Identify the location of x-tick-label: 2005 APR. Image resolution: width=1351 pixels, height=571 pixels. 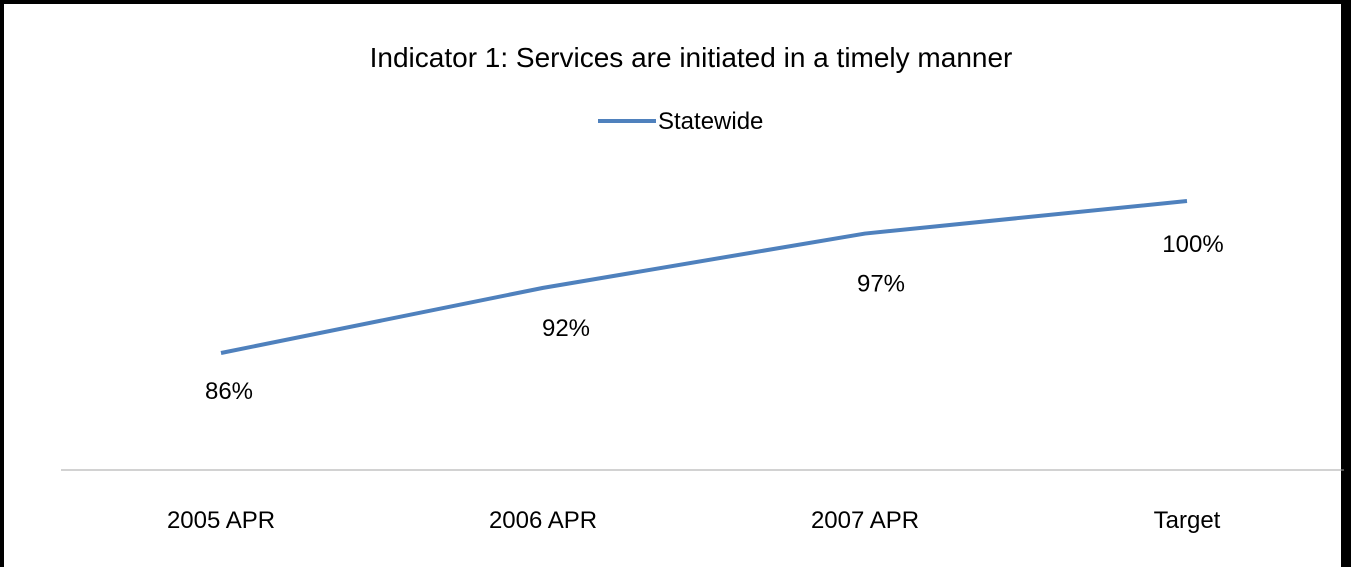
(221, 520).